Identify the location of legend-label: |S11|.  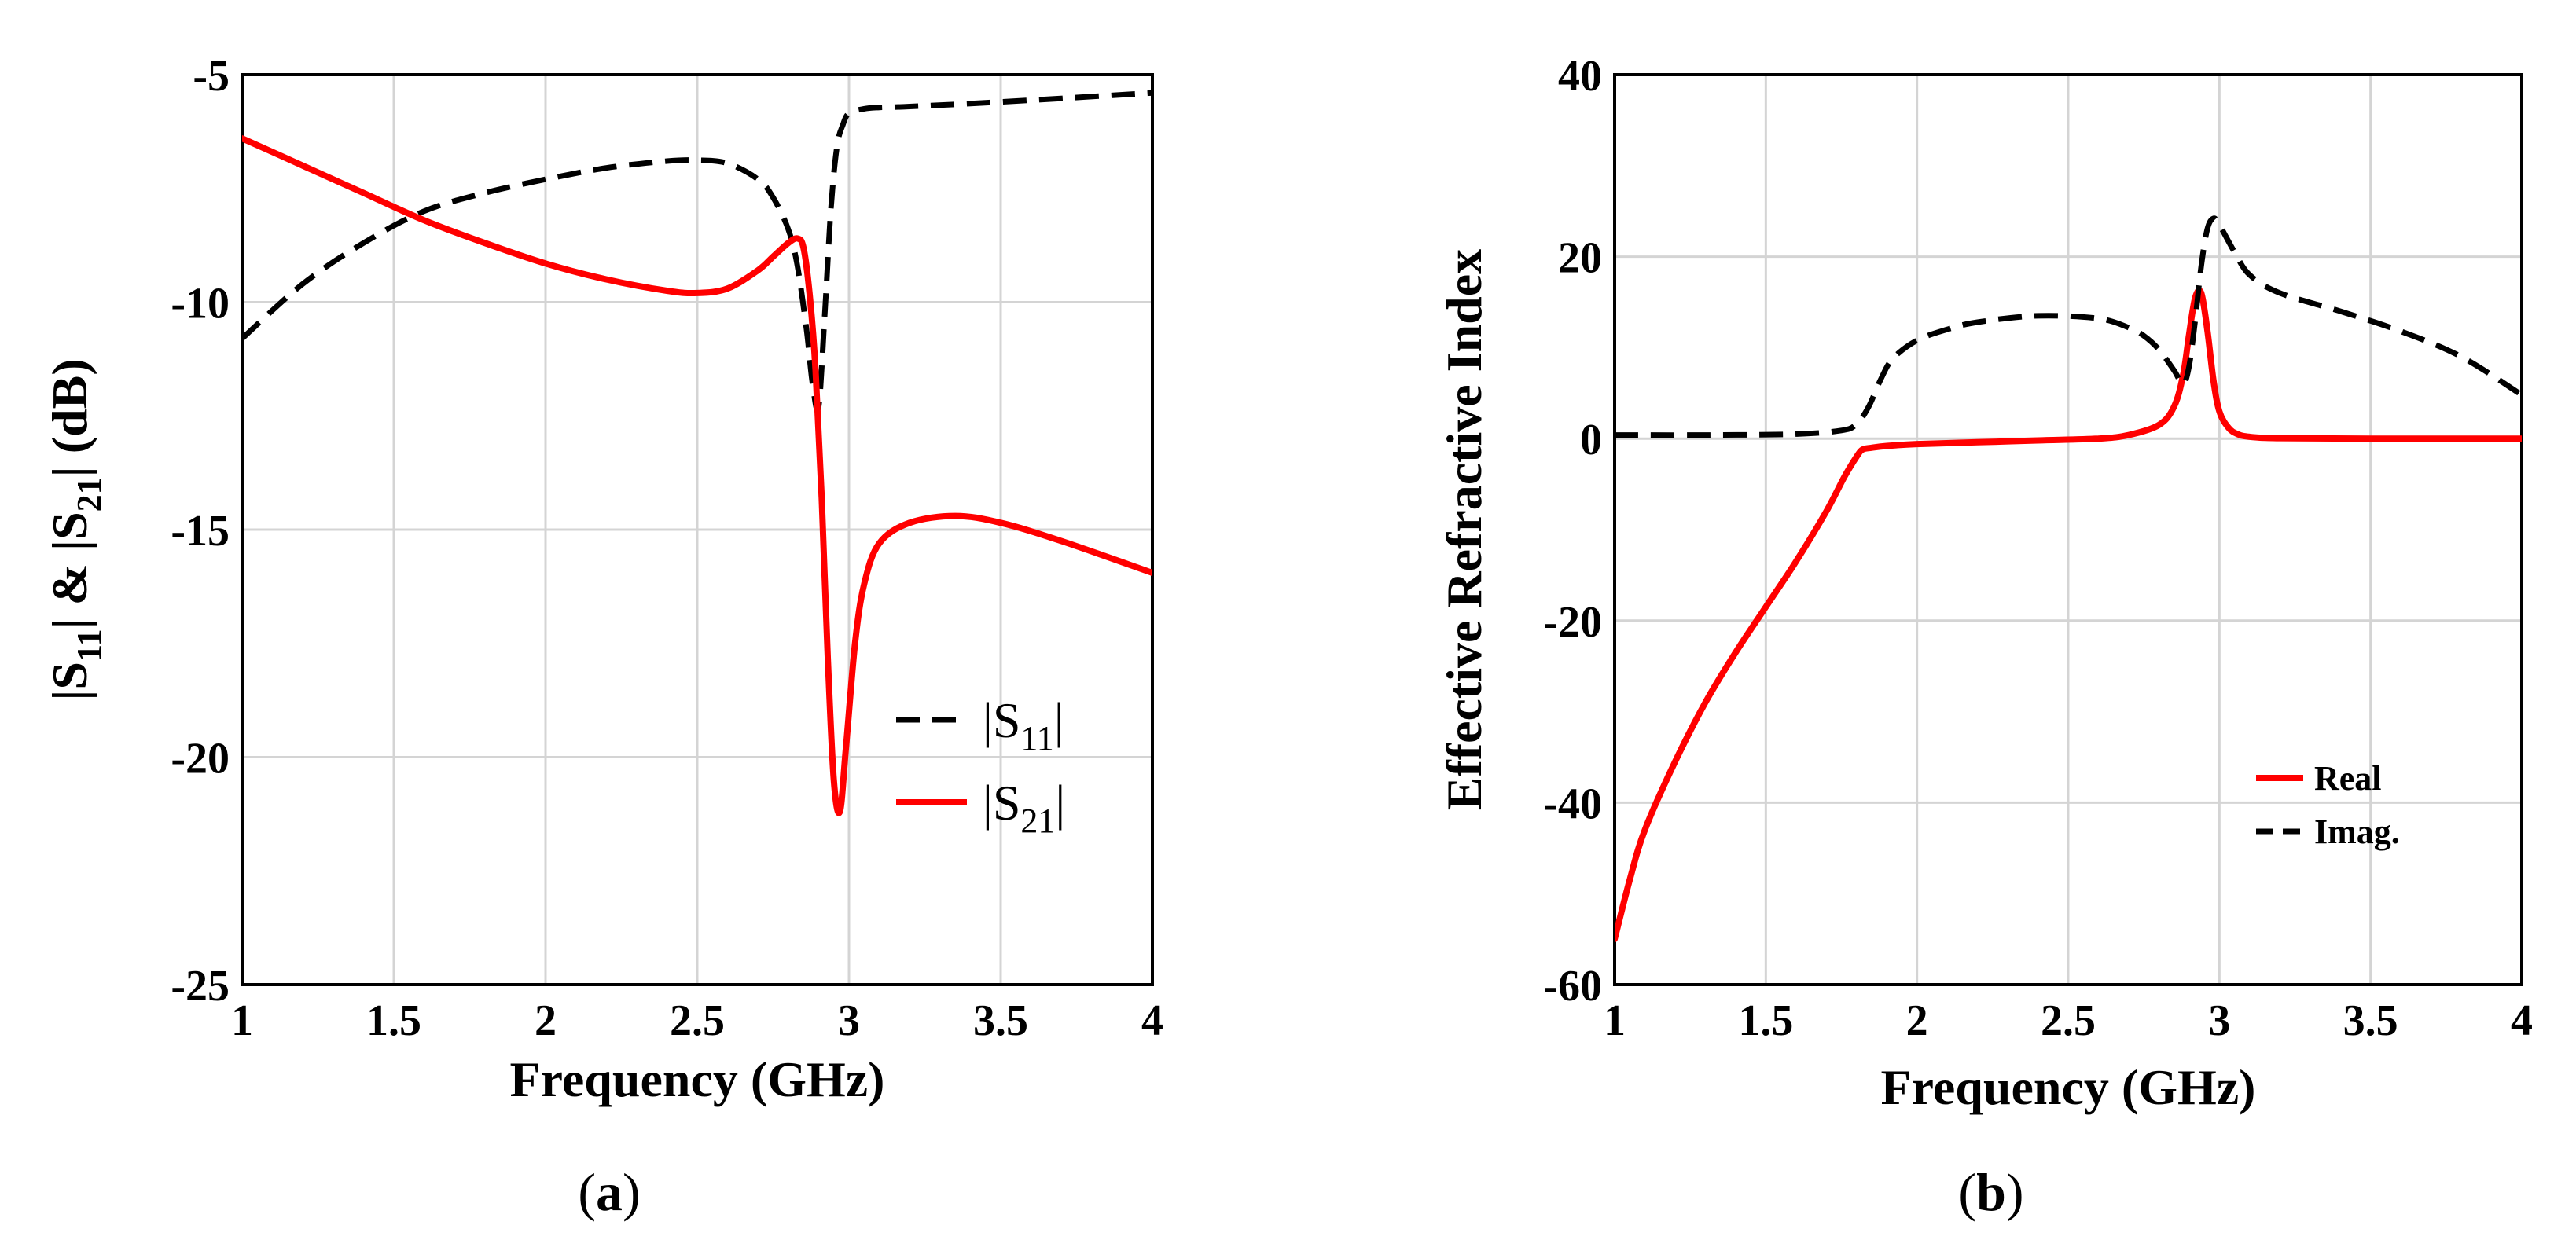
(1023, 725).